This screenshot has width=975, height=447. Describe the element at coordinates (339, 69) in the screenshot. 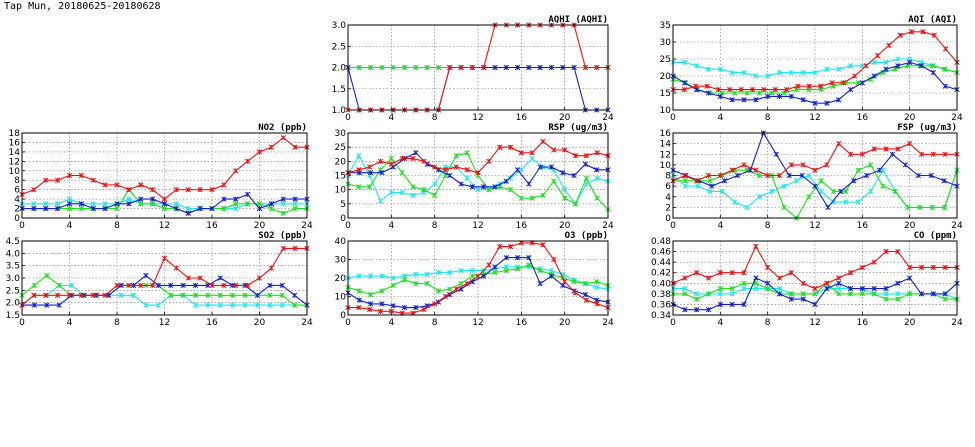

I see `y-tick-label: 2.0` at that location.